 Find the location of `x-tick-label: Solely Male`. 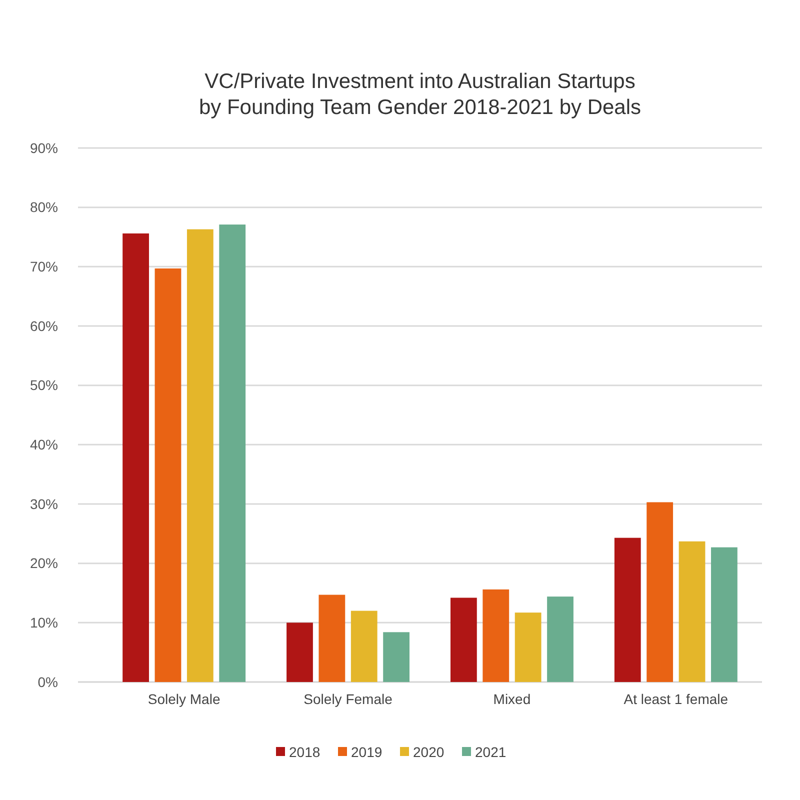

x-tick-label: Solely Male is located at coordinates (184, 699).